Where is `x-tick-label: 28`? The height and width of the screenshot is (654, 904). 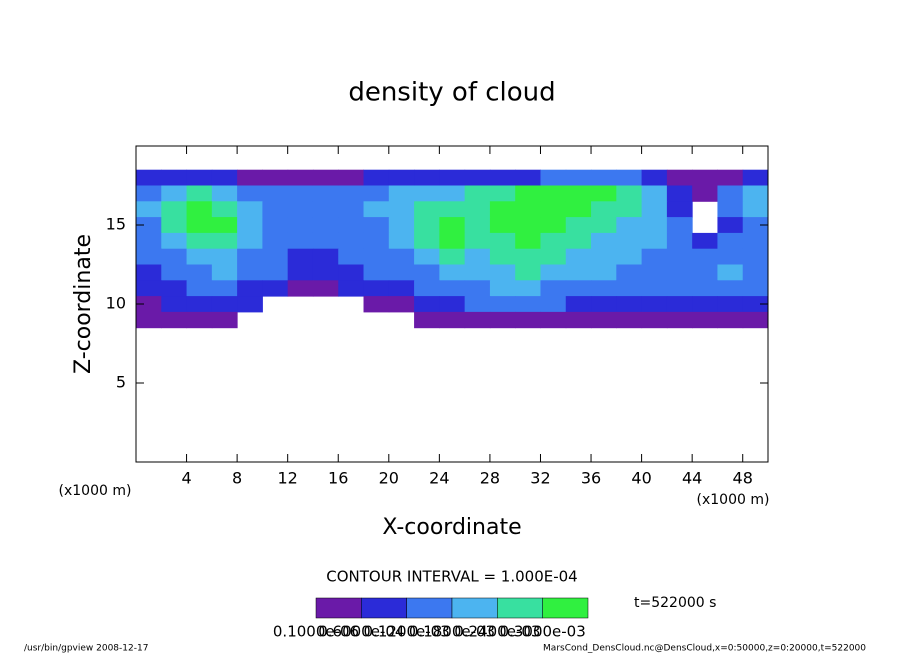 x-tick-label: 28 is located at coordinates (490, 478).